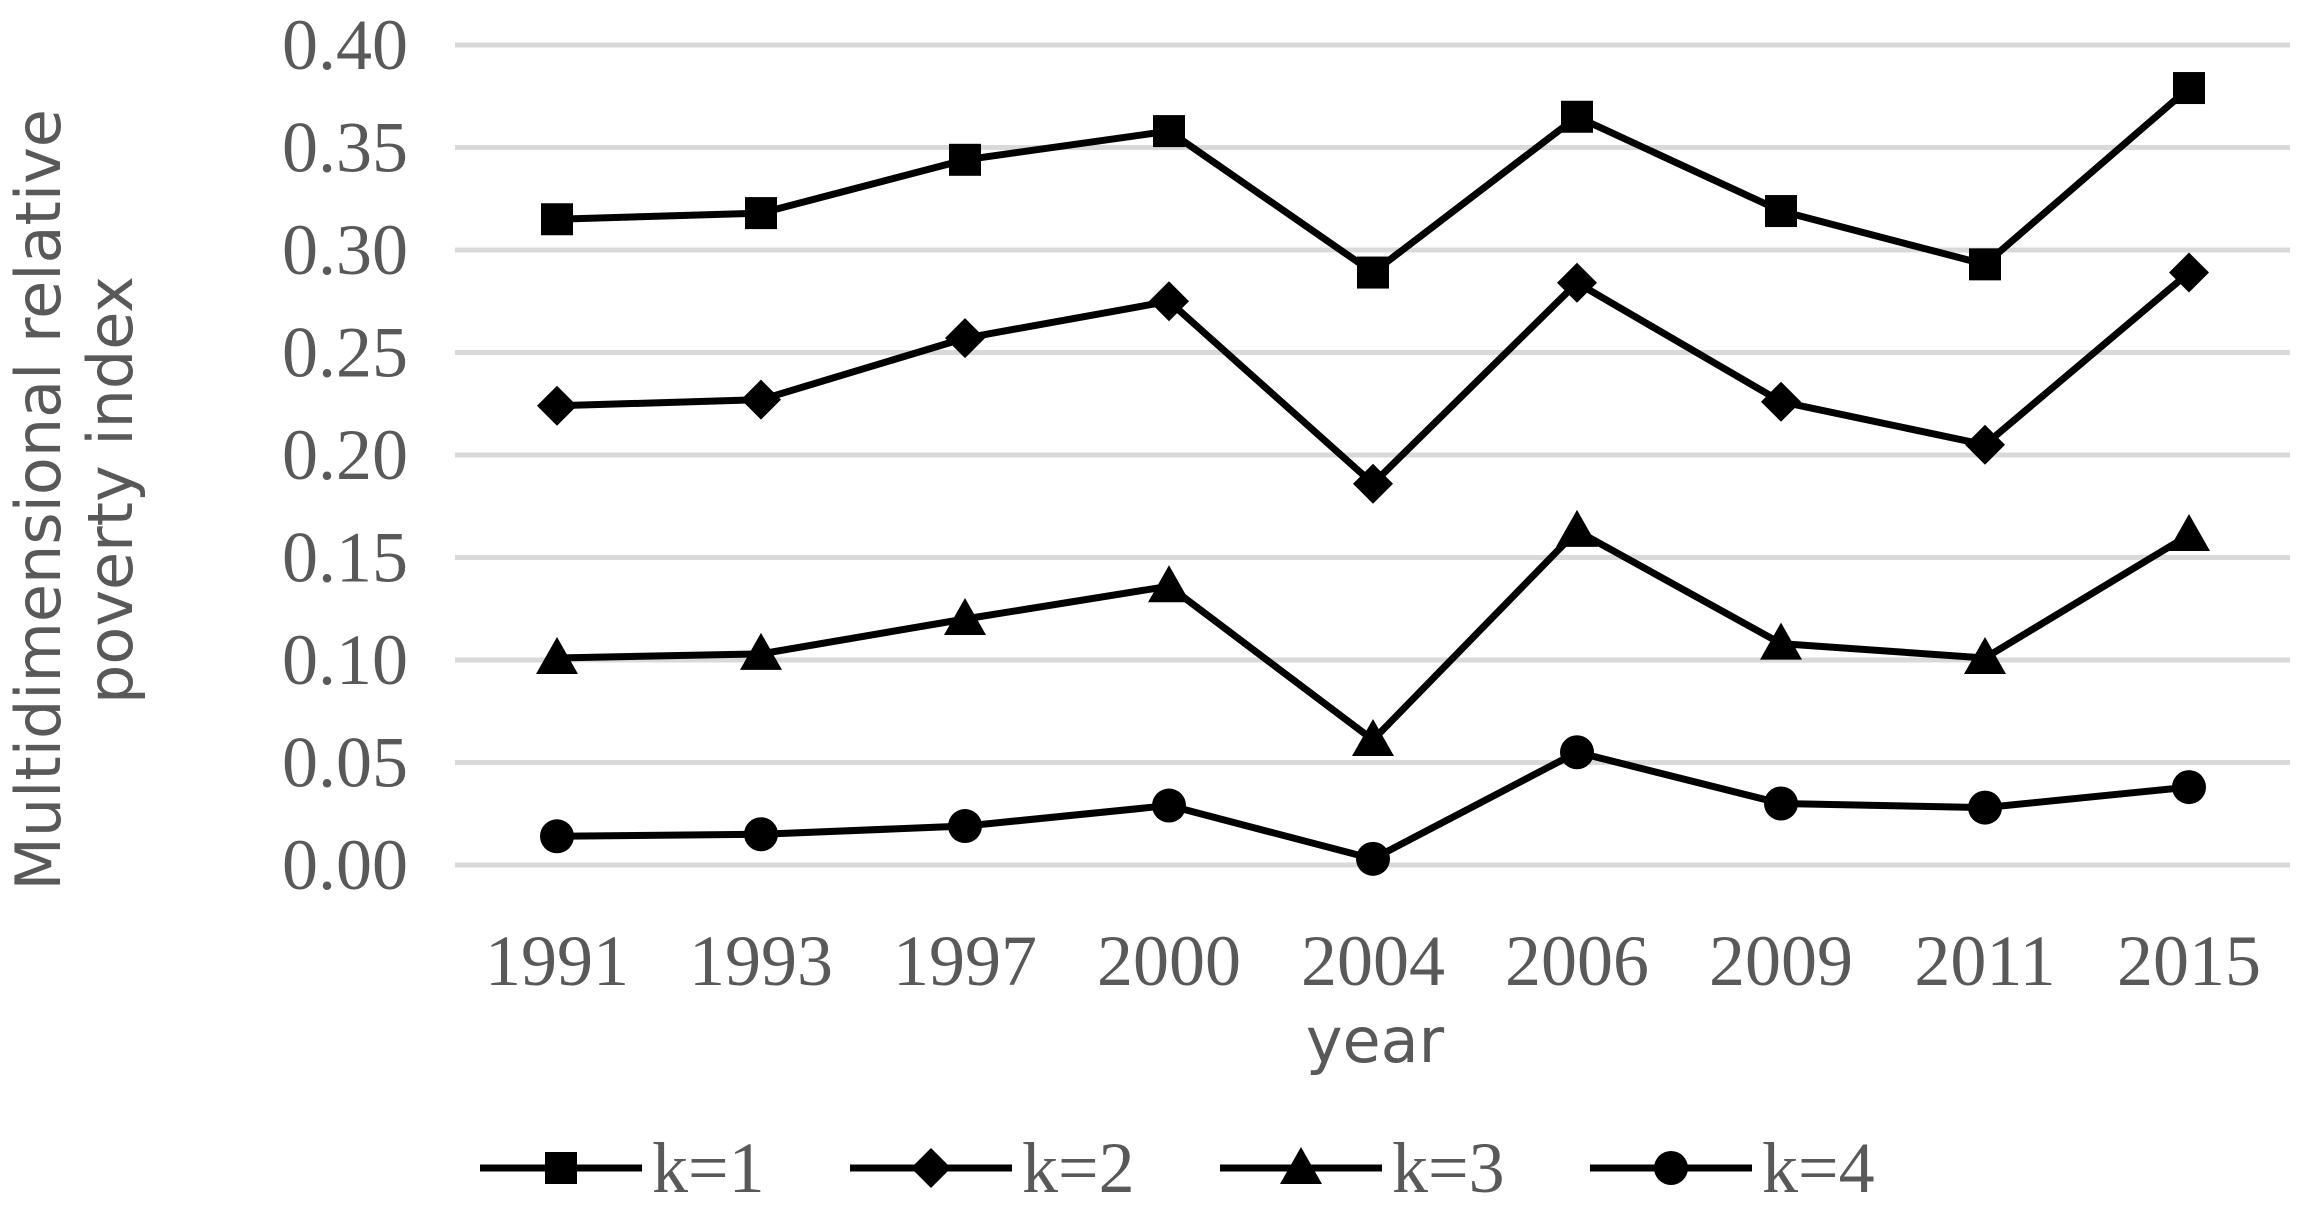  I want to click on legend-label: k=4, so click(1818, 1168).